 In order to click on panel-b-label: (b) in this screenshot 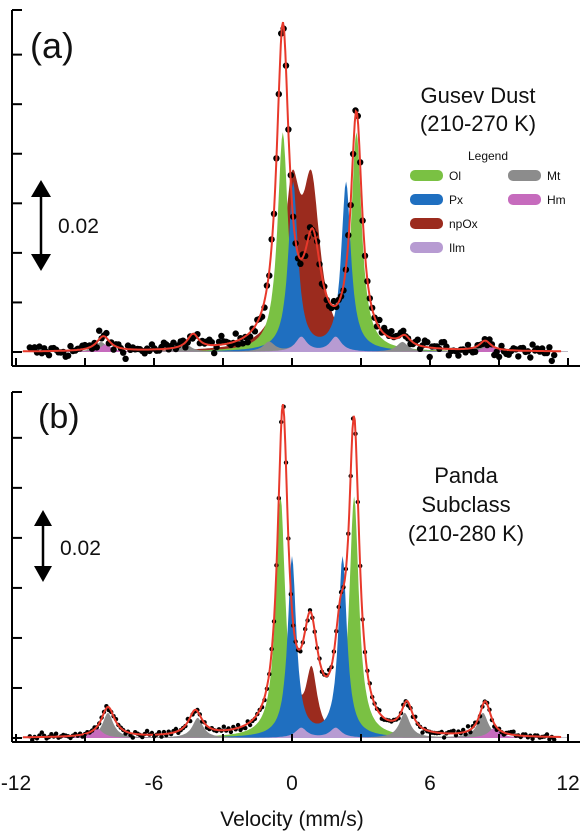, I will do `click(59, 417)`.